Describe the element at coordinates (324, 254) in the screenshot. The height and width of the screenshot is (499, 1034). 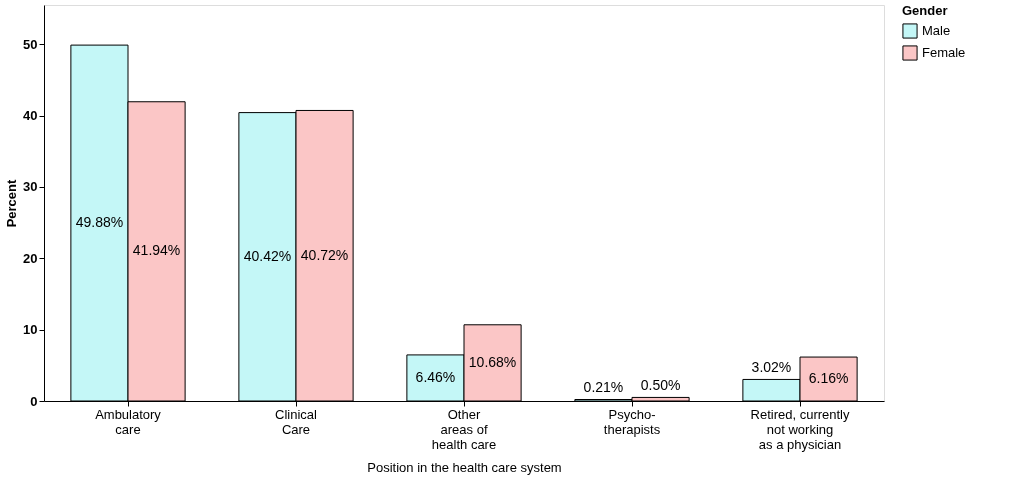
I see `data-label: 40.72%` at that location.